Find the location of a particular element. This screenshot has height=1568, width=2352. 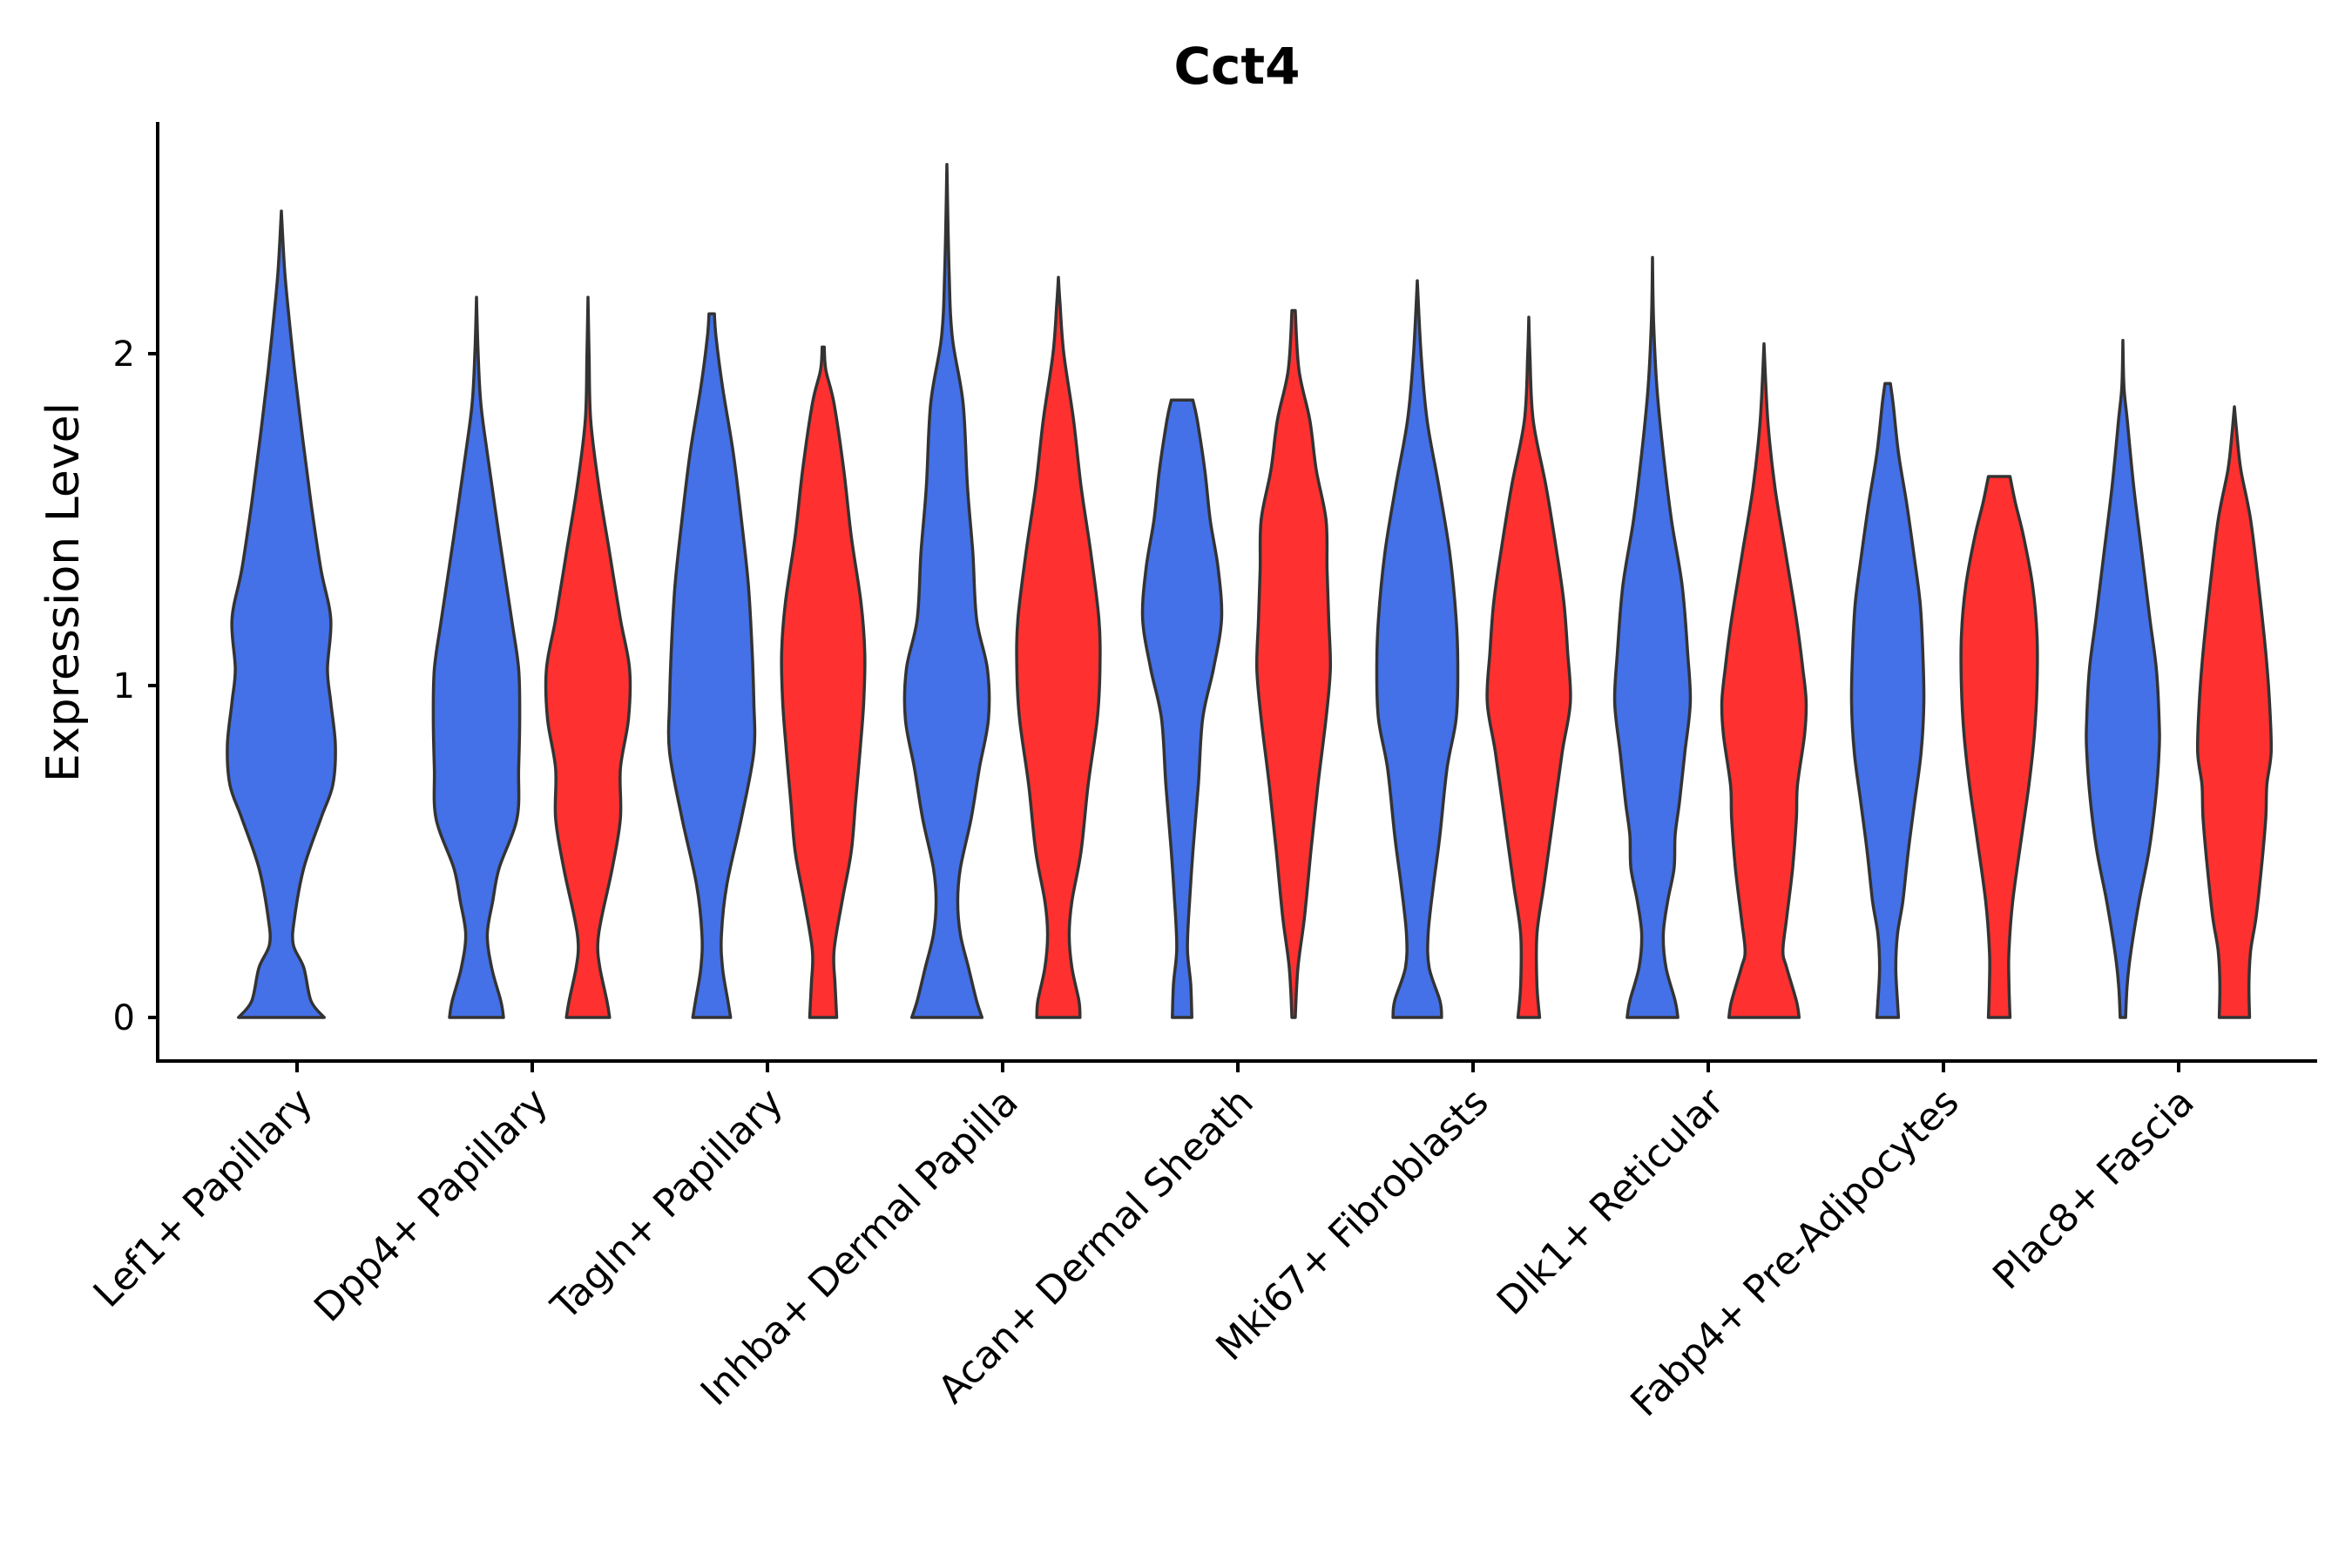

violin-dpp4-papillary-red is located at coordinates (588, 657).